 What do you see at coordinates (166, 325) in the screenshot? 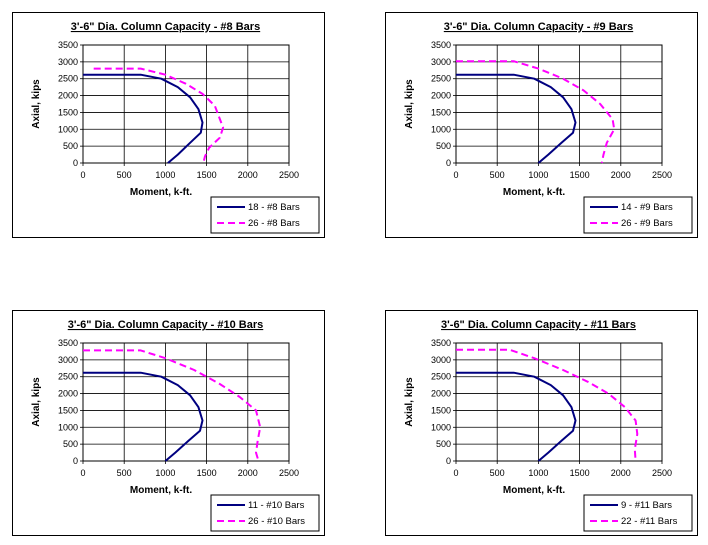
I see `chart-title: 3'-6" Dia. Column Capacity - #10 Bars` at bounding box center [166, 325].